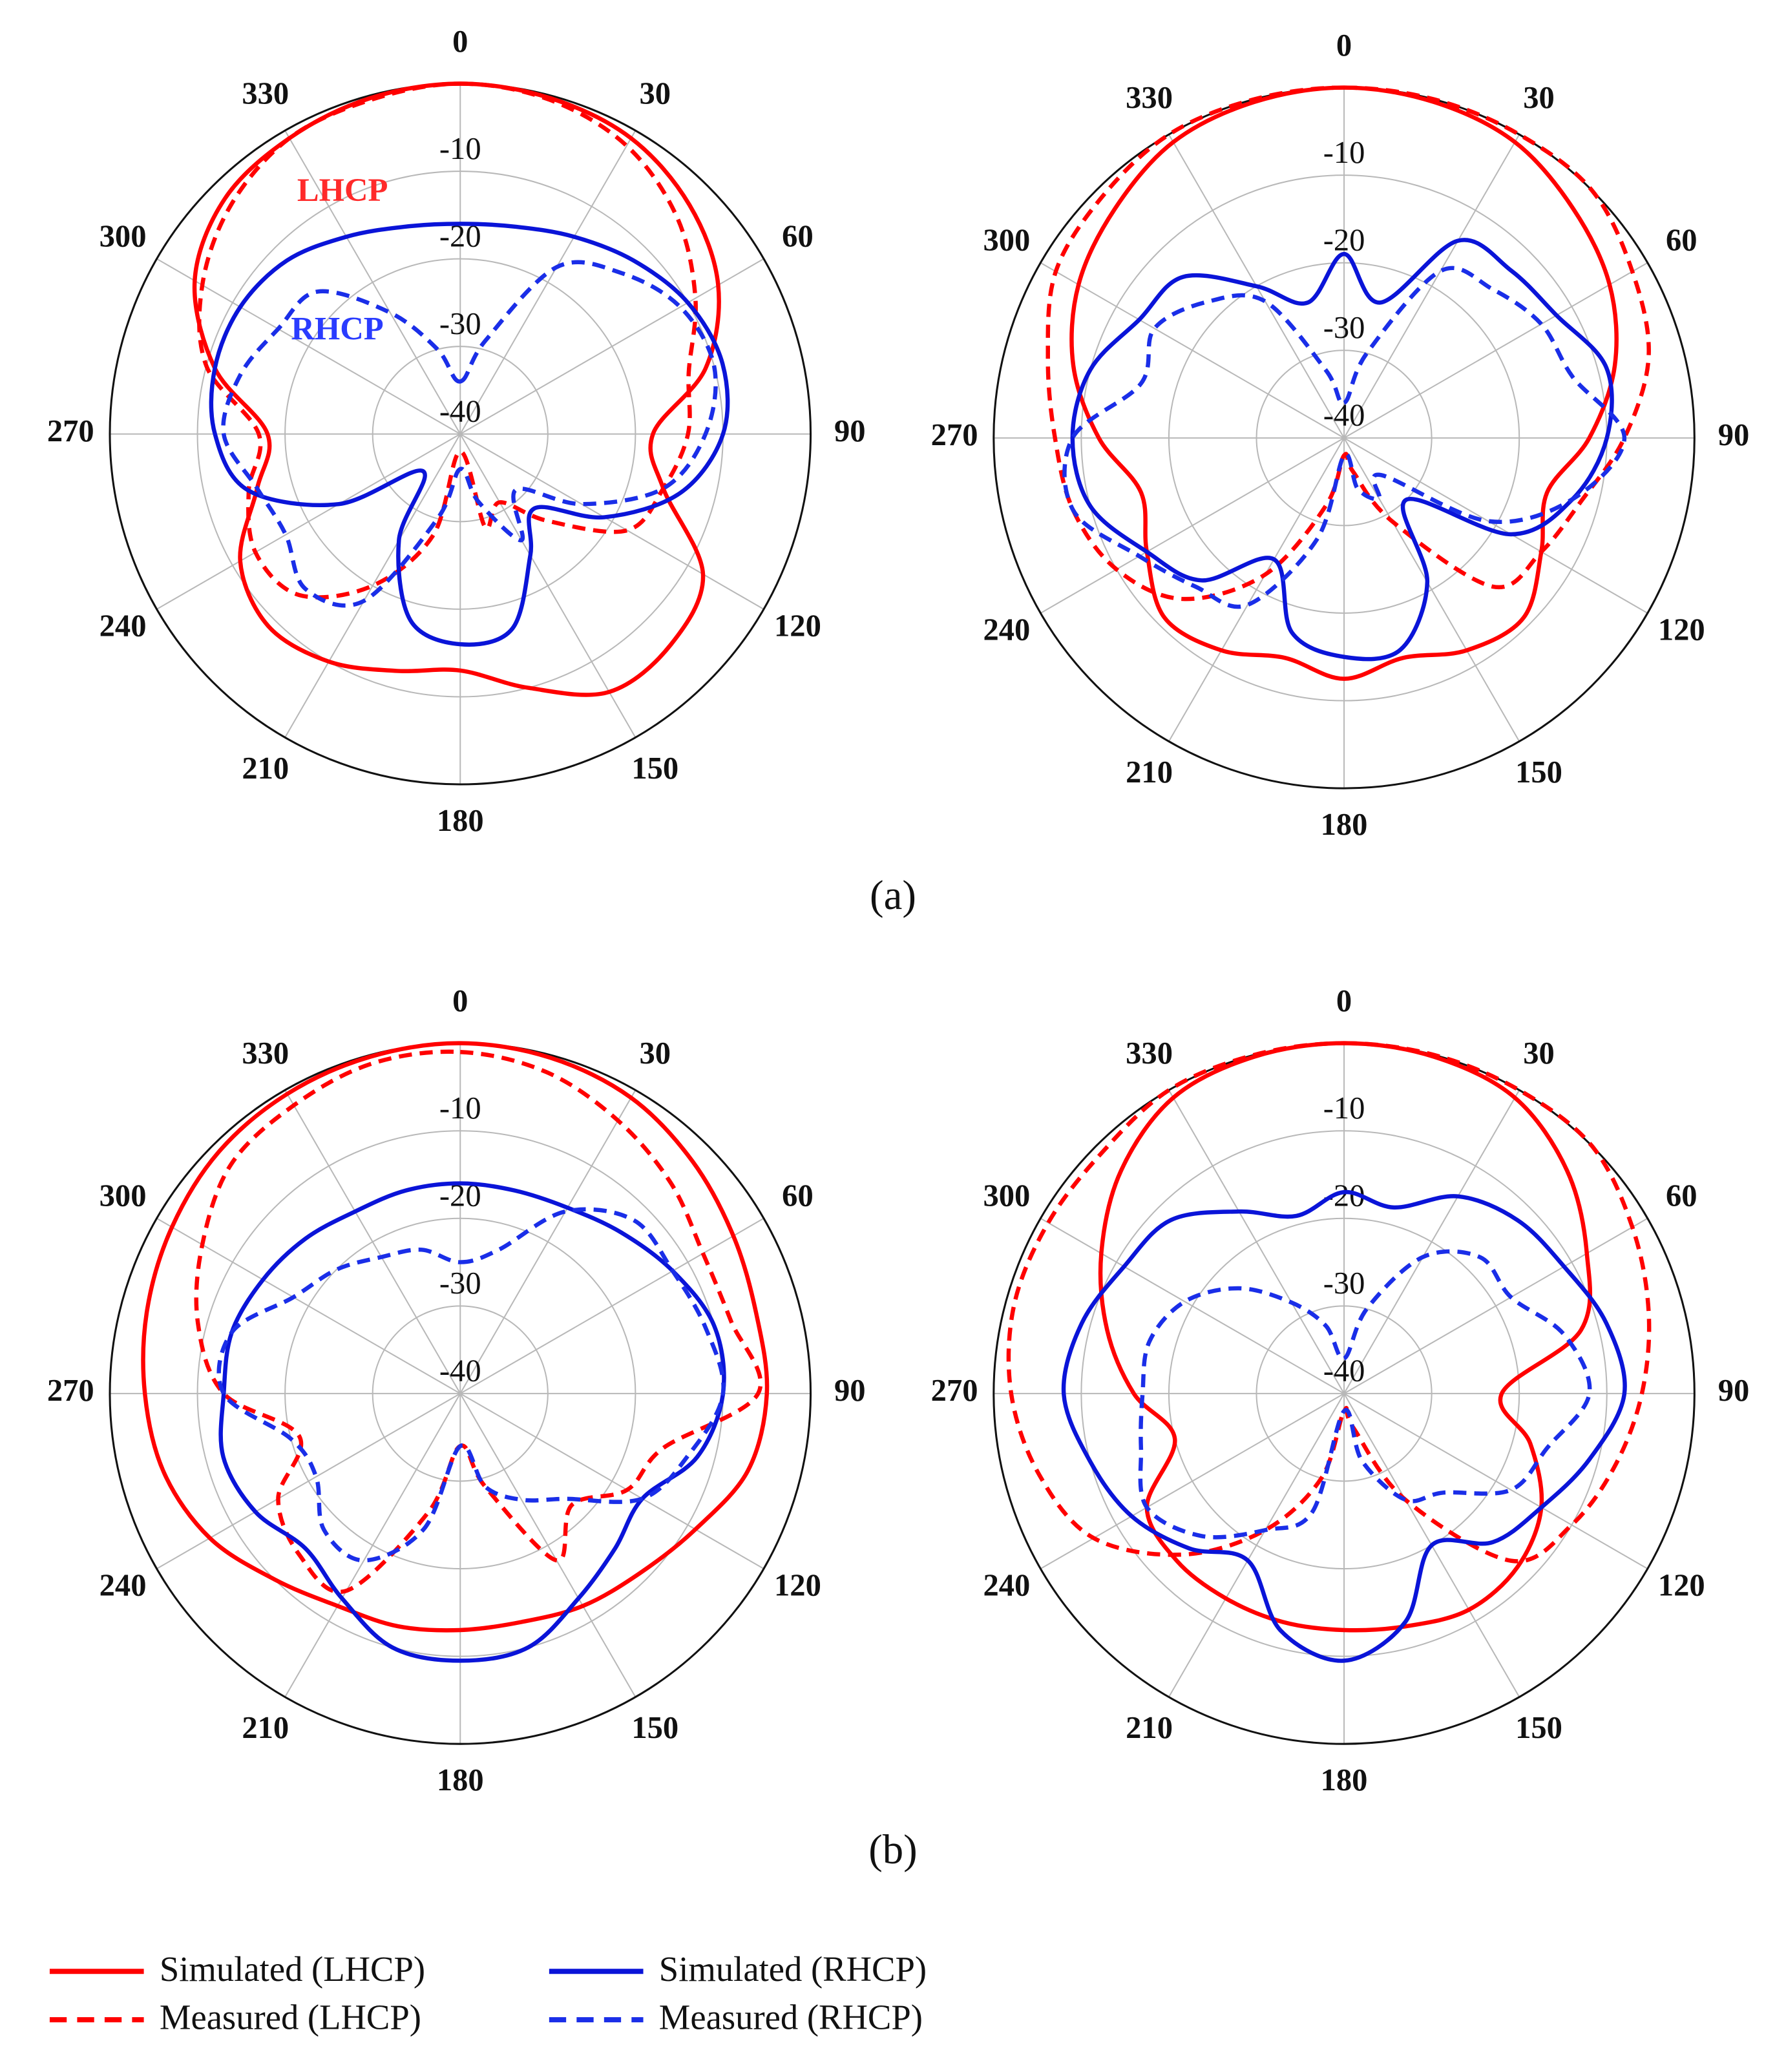  Describe the element at coordinates (791, 2017) in the screenshot. I see `legend-label: Measured (RHCP)` at that location.